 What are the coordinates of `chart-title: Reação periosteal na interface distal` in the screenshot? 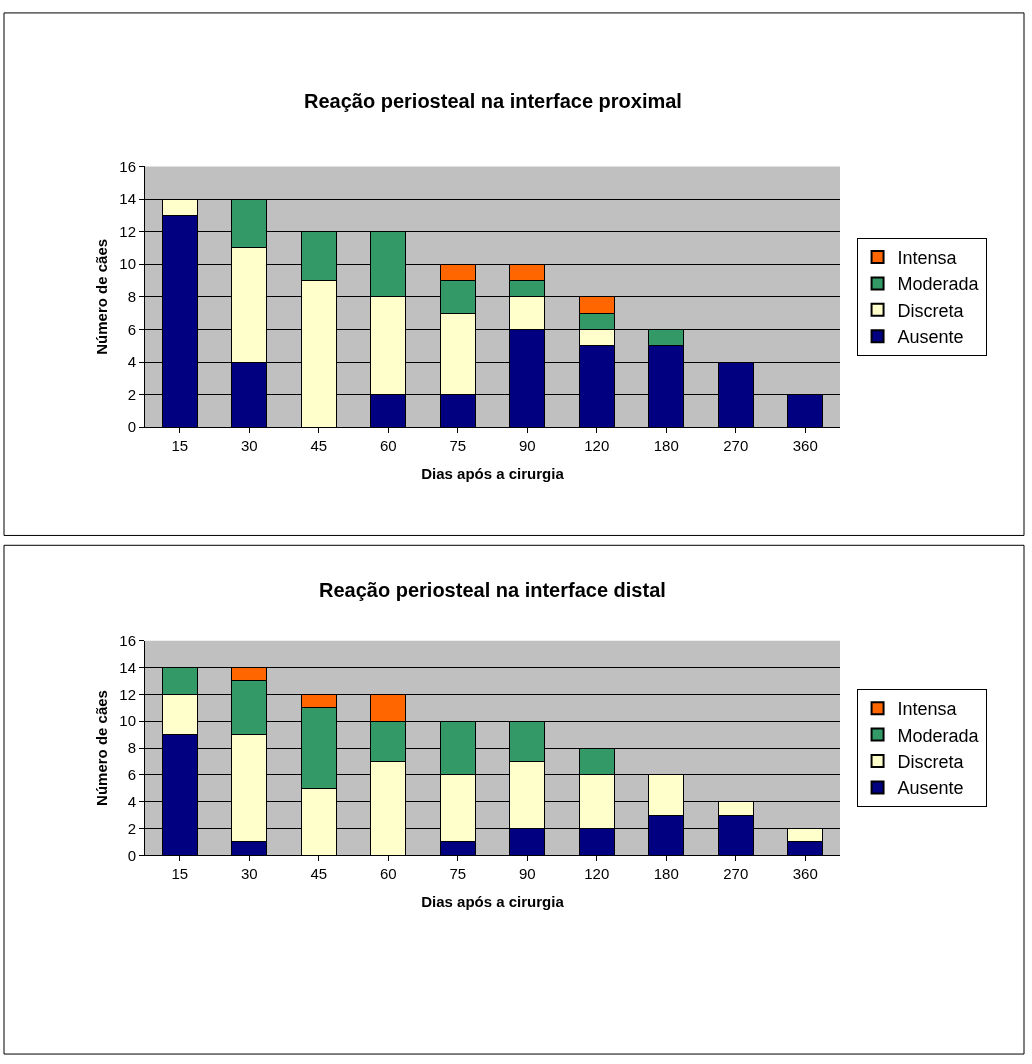 It's located at (492, 590).